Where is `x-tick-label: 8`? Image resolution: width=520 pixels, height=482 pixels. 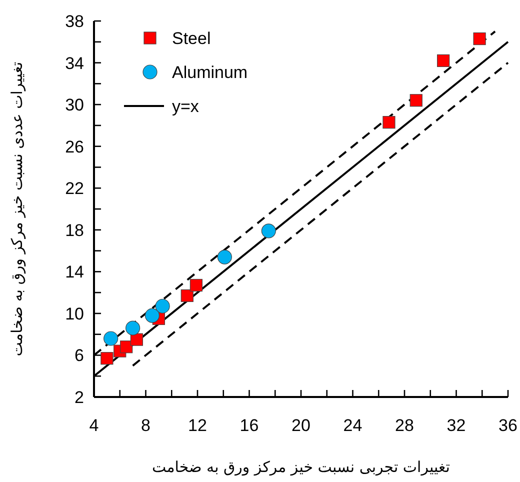
x-tick-label: 8 is located at coordinates (145, 425).